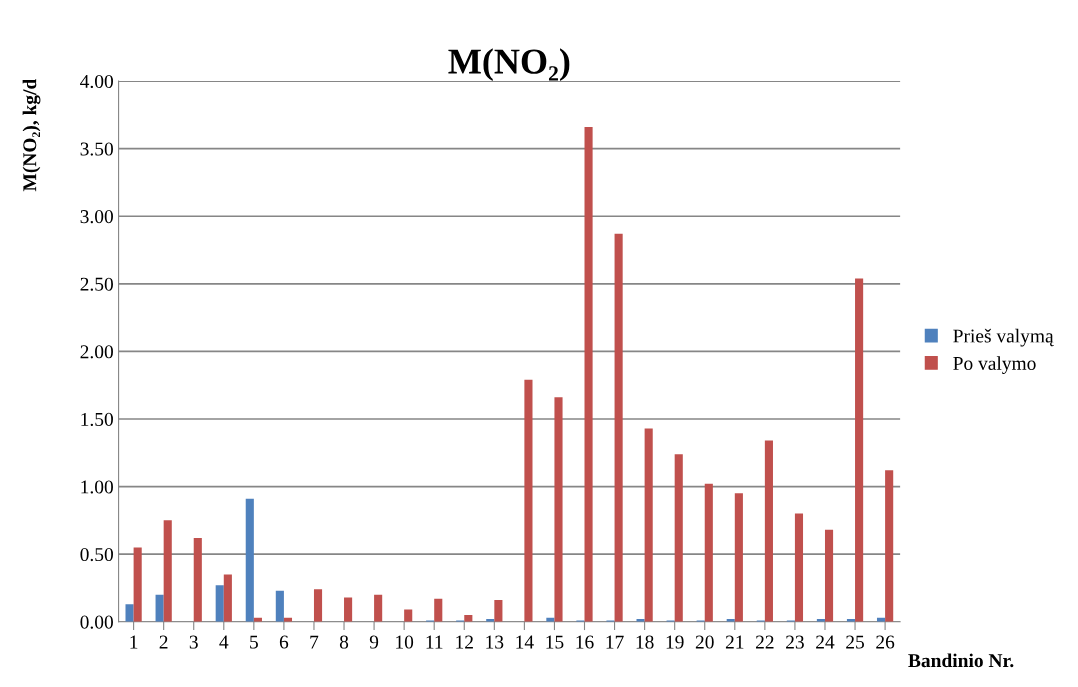 The height and width of the screenshot is (687, 1078). Describe the element at coordinates (464, 642) in the screenshot. I see `x-tick-label: 12` at that location.